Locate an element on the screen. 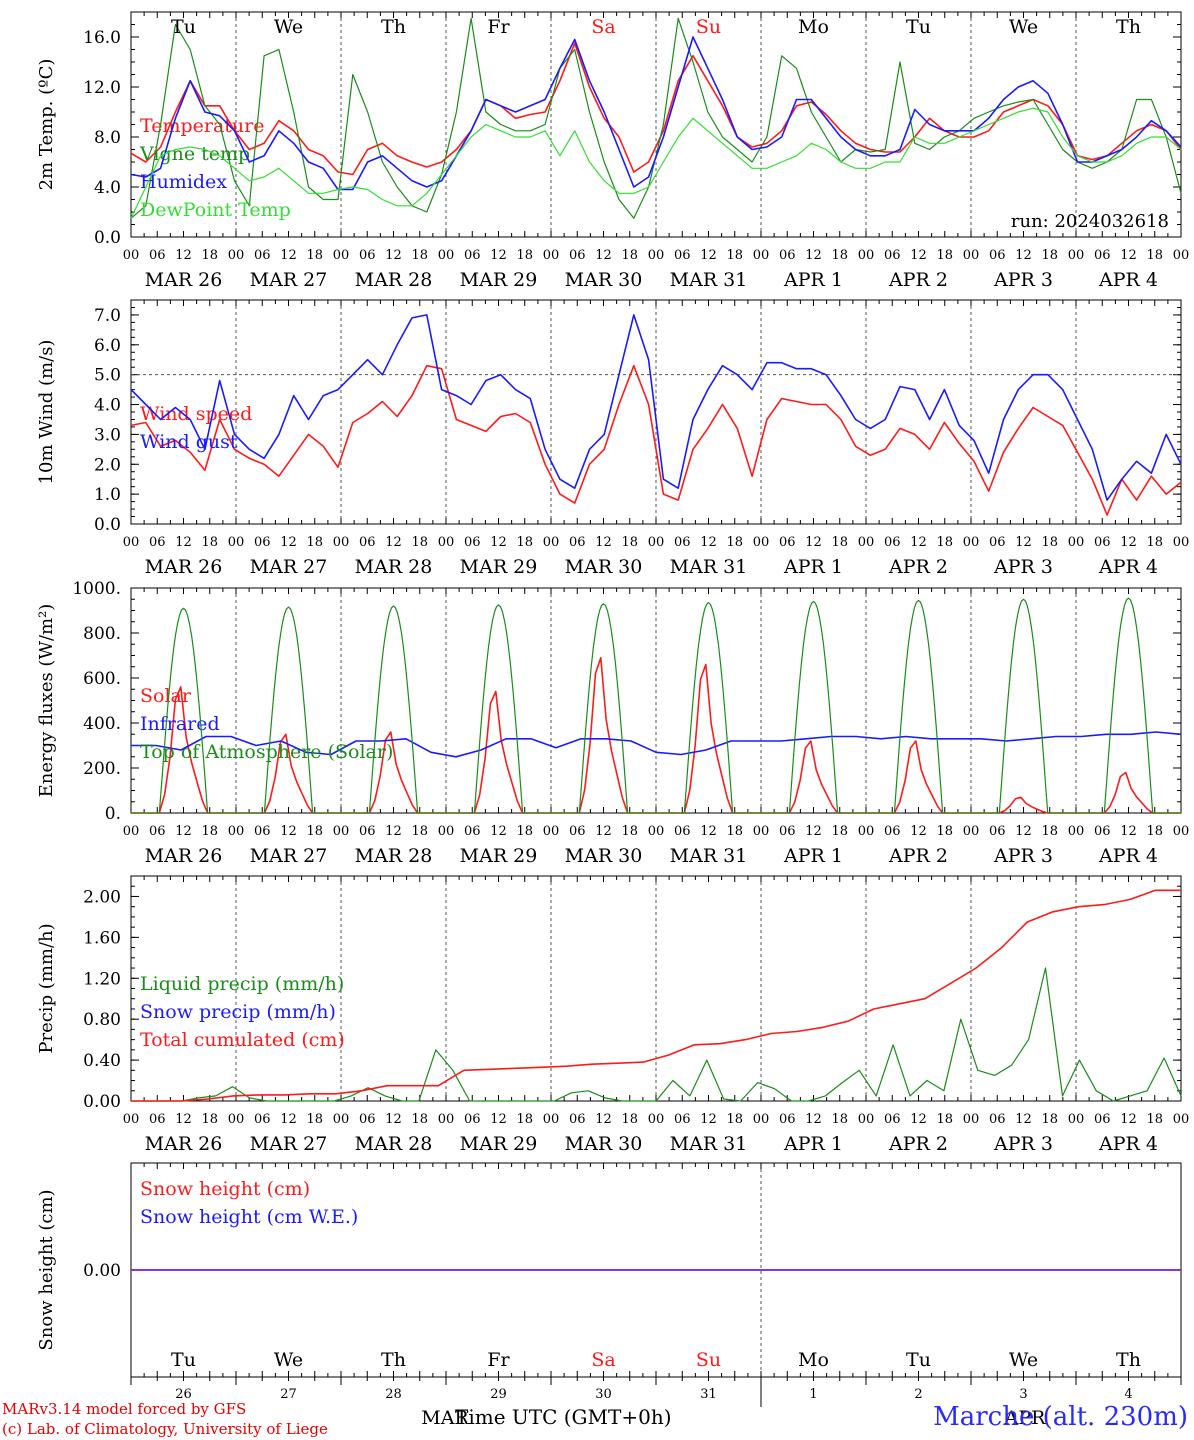  y-tick-label: 3.0 is located at coordinates (107, 435).